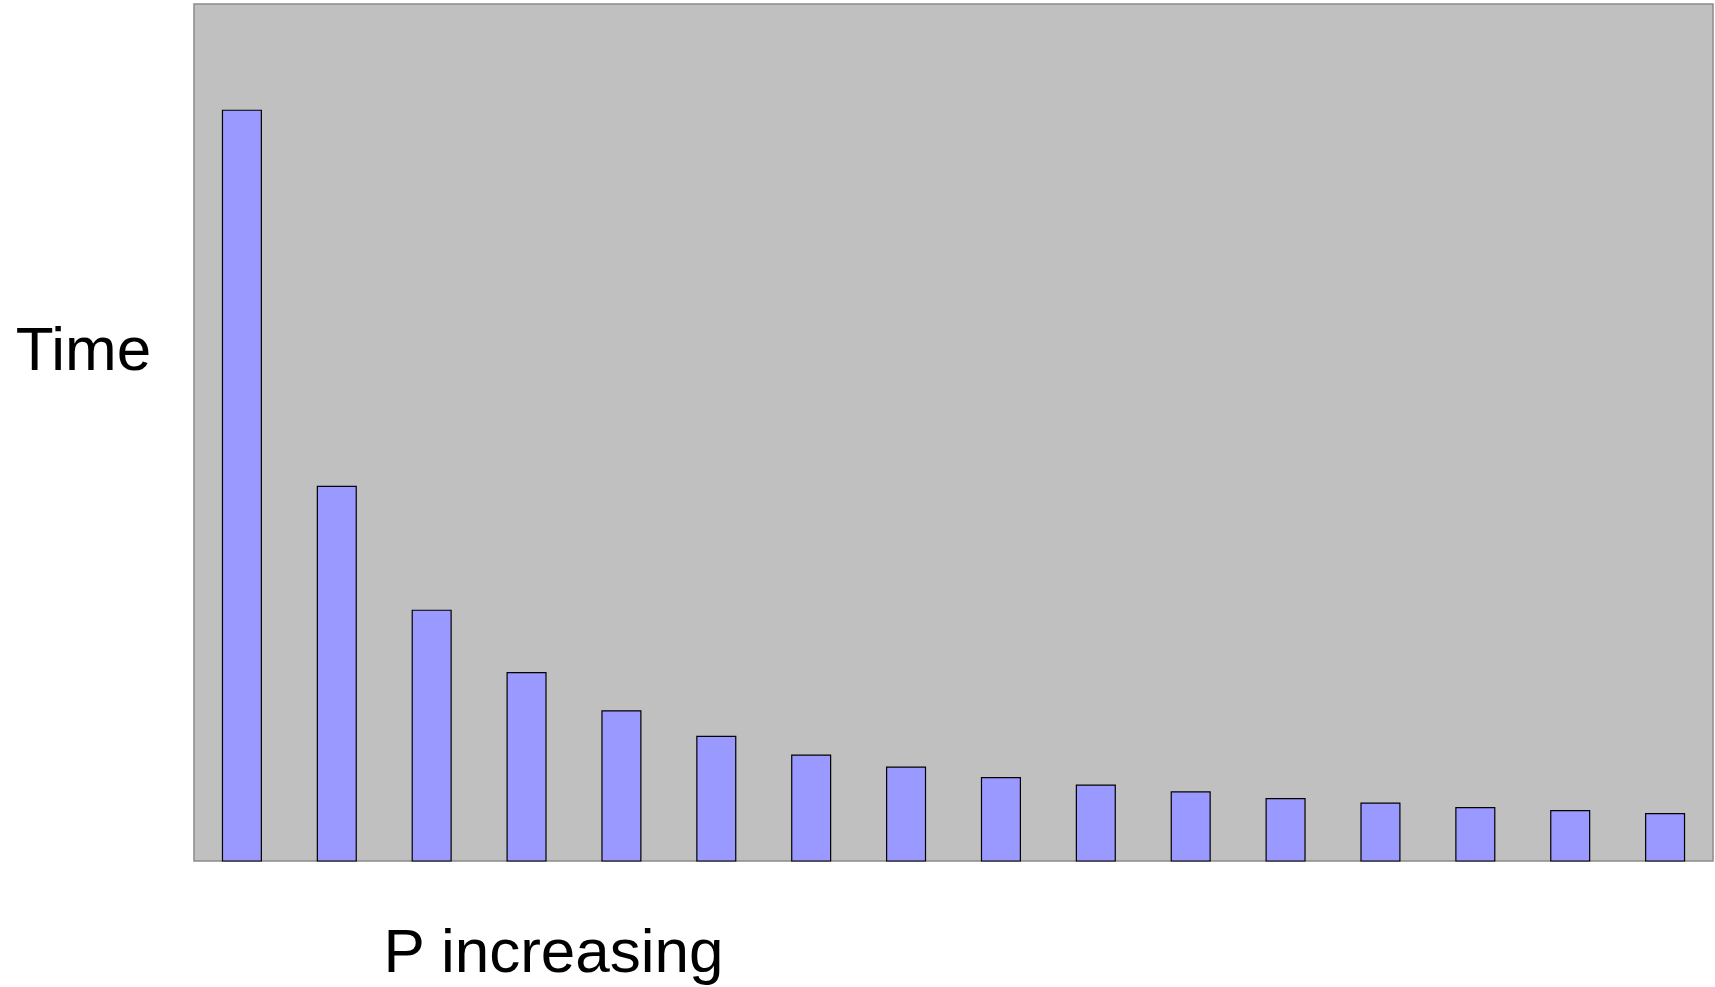  What do you see at coordinates (553, 950) in the screenshot?
I see `x-axis-title: P increasing` at bounding box center [553, 950].